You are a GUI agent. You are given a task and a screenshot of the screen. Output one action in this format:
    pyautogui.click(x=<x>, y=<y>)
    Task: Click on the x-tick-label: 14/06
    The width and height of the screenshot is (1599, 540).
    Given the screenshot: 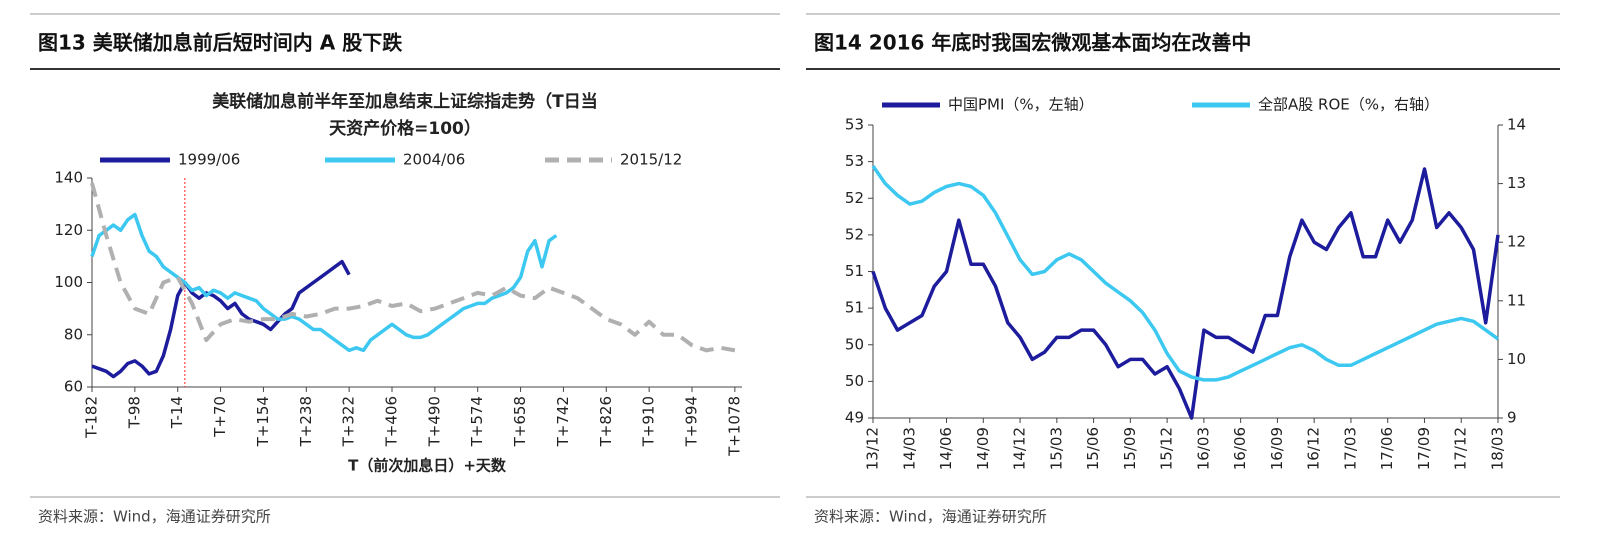 What is the action you would take?
    pyautogui.click(x=946, y=448)
    